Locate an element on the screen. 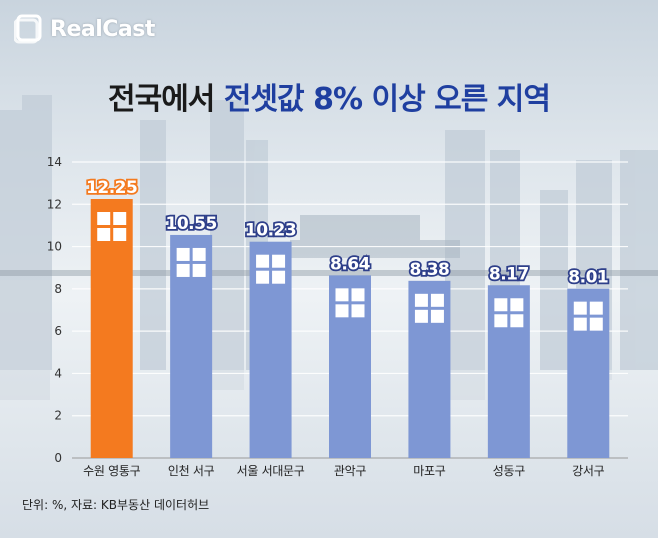  value-label: 10.55 is located at coordinates (191, 224).